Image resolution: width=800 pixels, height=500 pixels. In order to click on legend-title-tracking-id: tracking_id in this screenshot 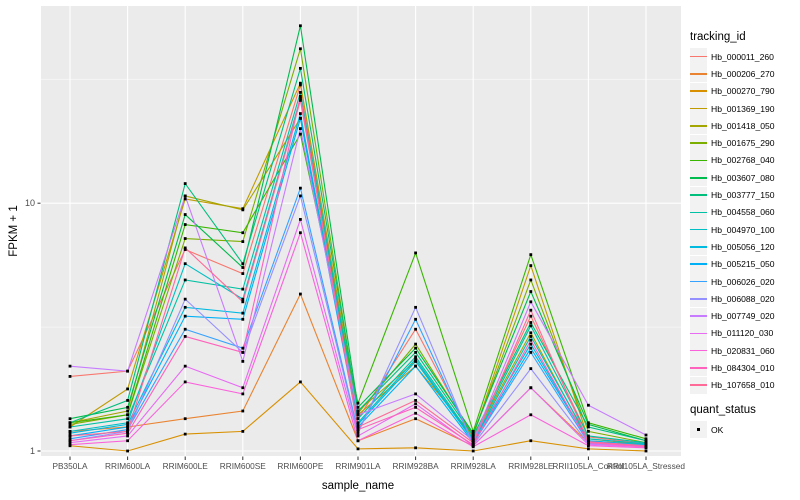, I will do `click(718, 37)`.